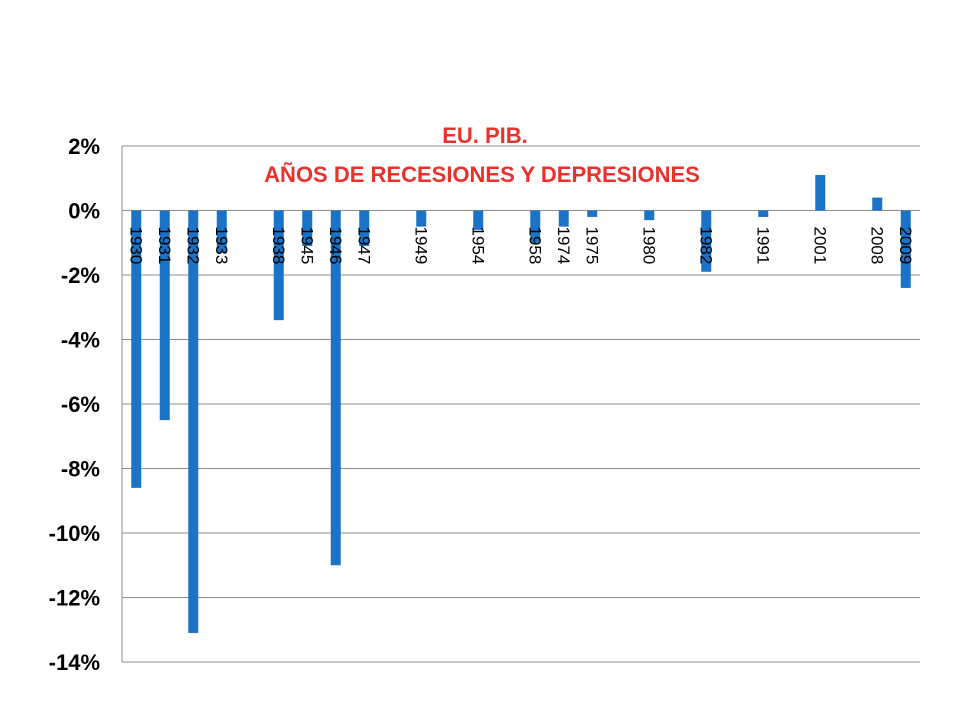 This screenshot has width=960, height=720. What do you see at coordinates (80, 469) in the screenshot?
I see `y-tick-label: -8%` at bounding box center [80, 469].